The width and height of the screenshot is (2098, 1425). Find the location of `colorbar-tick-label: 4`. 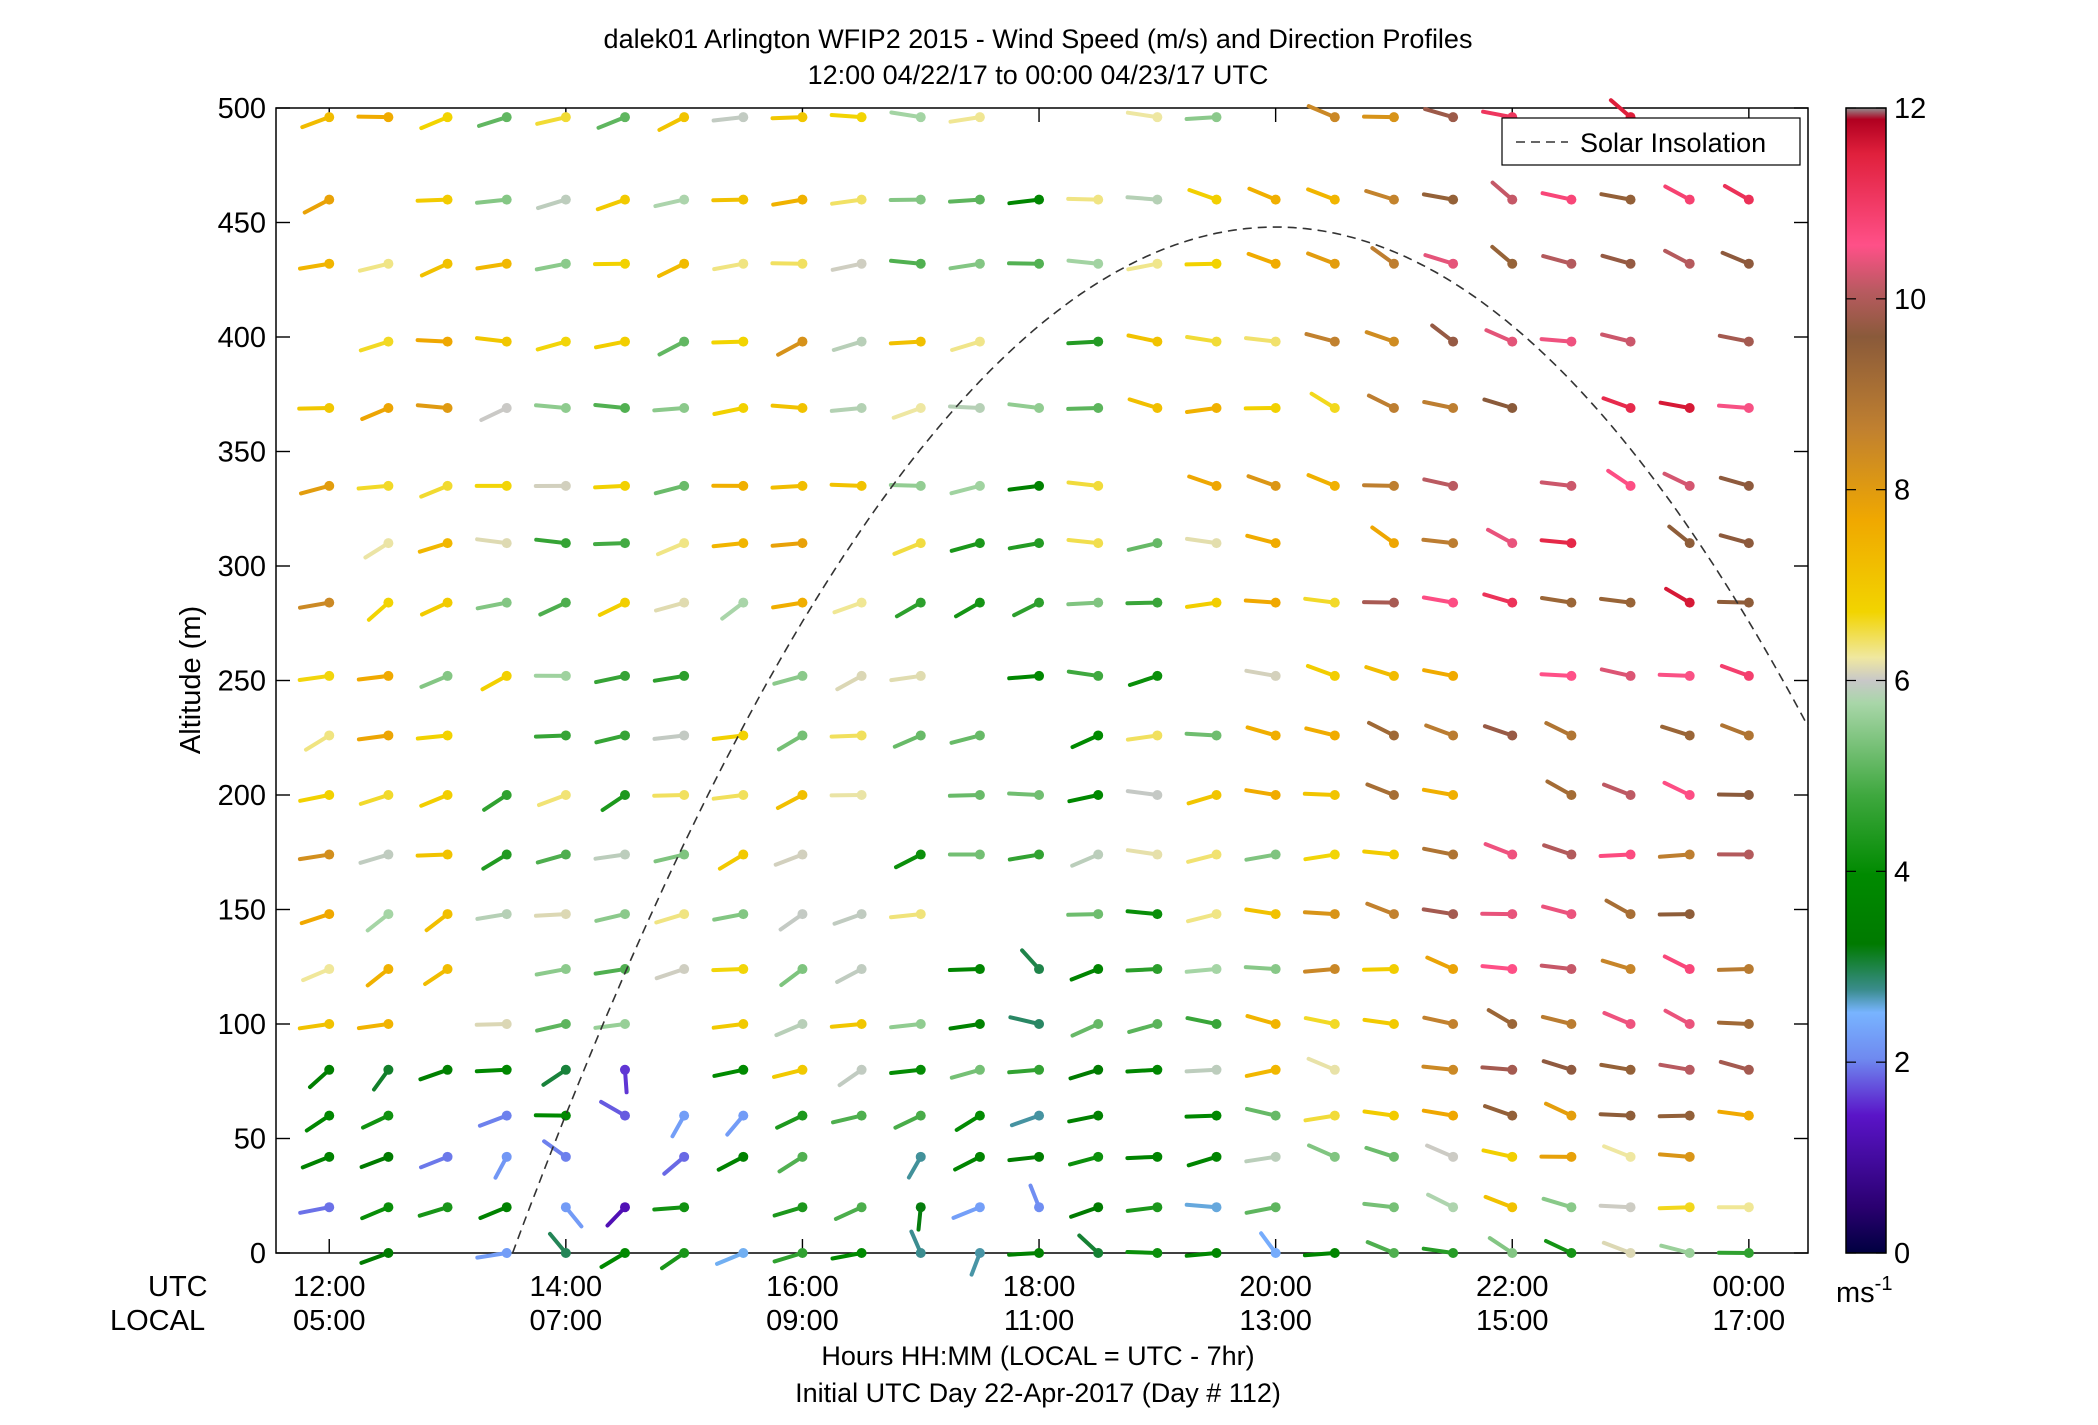

colorbar-tick-label: 4 is located at coordinates (1902, 872).